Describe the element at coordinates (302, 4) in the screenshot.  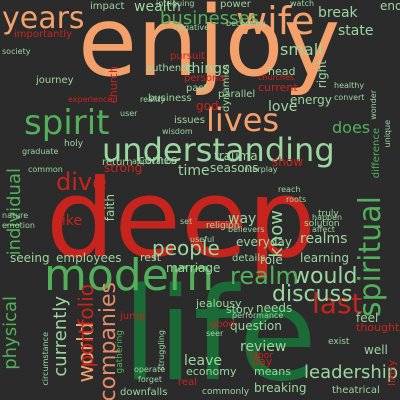
I see `word-watch: watch` at that location.